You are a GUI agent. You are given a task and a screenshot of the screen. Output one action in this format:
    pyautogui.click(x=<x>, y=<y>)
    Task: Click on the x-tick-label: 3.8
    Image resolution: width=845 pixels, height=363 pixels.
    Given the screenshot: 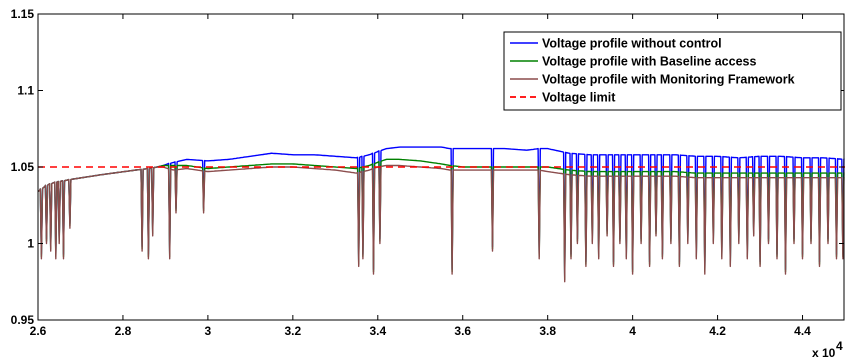 What is the action you would take?
    pyautogui.click(x=547, y=331)
    